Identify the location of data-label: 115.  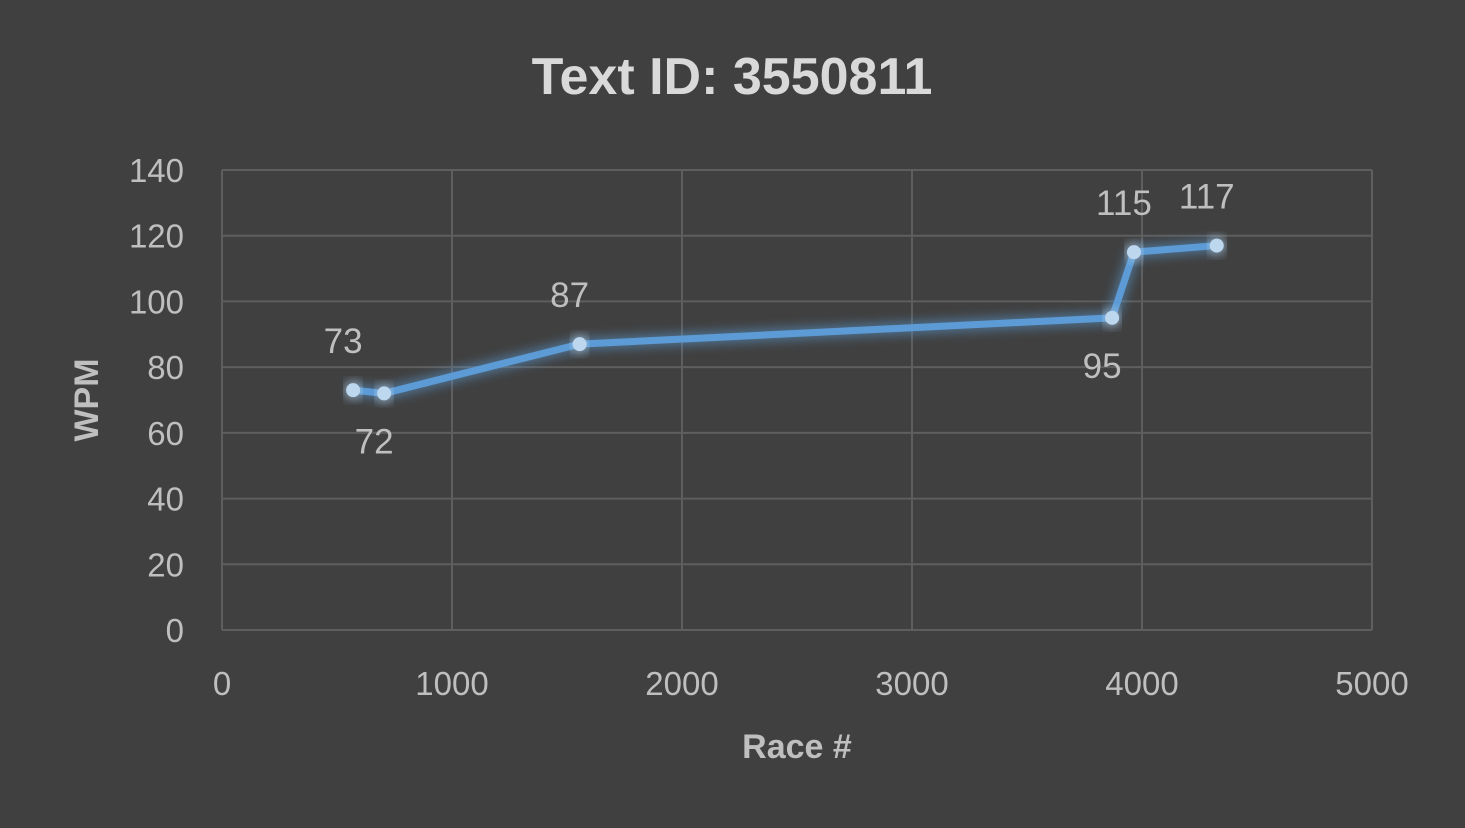
(1124, 203).